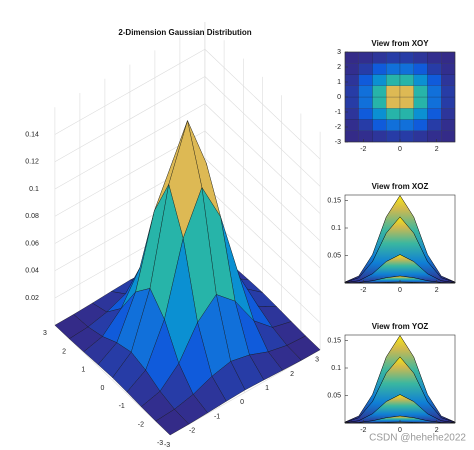  Describe the element at coordinates (417, 438) in the screenshot. I see `watermark: CSDN @hehehe2022` at that location.